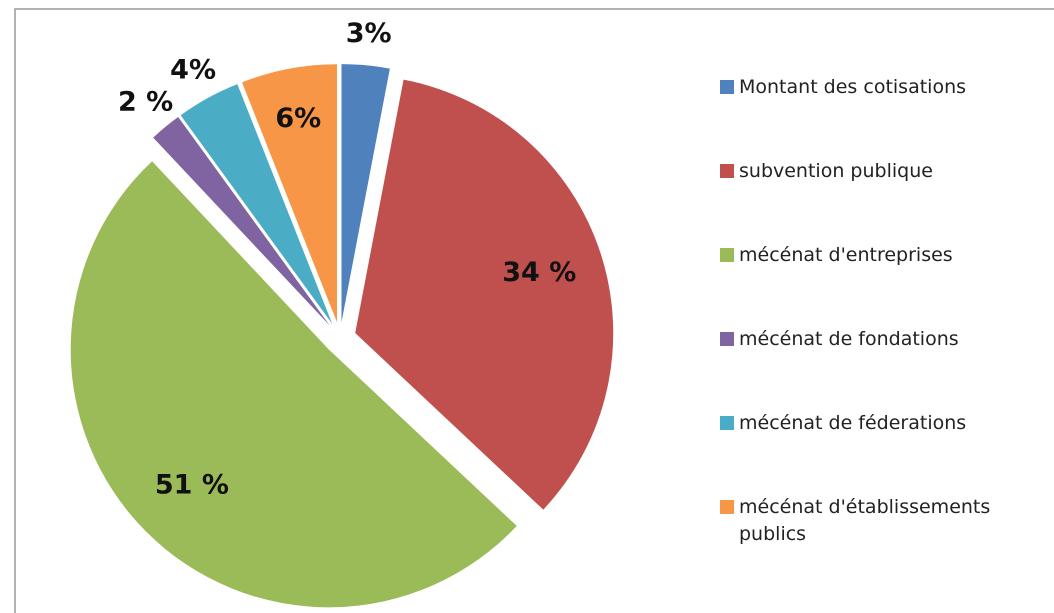 Image resolution: width=1054 pixels, height=613 pixels. What do you see at coordinates (298, 118) in the screenshot?
I see `data-label: 6%` at bounding box center [298, 118].